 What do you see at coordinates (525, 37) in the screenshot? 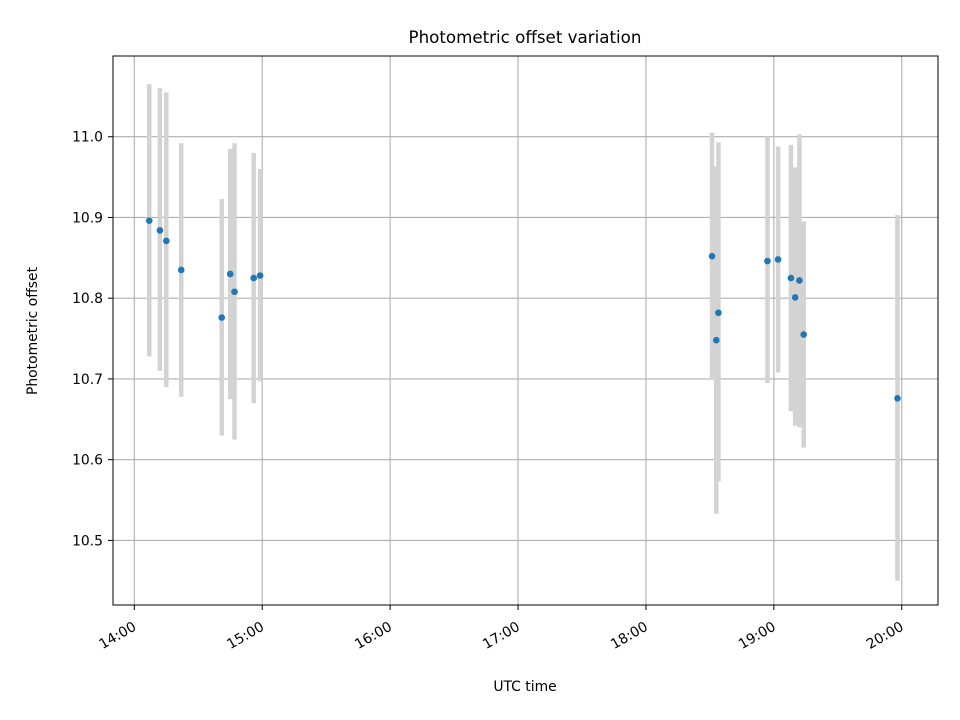
I see `chart-title: Photometric offset variation` at bounding box center [525, 37].